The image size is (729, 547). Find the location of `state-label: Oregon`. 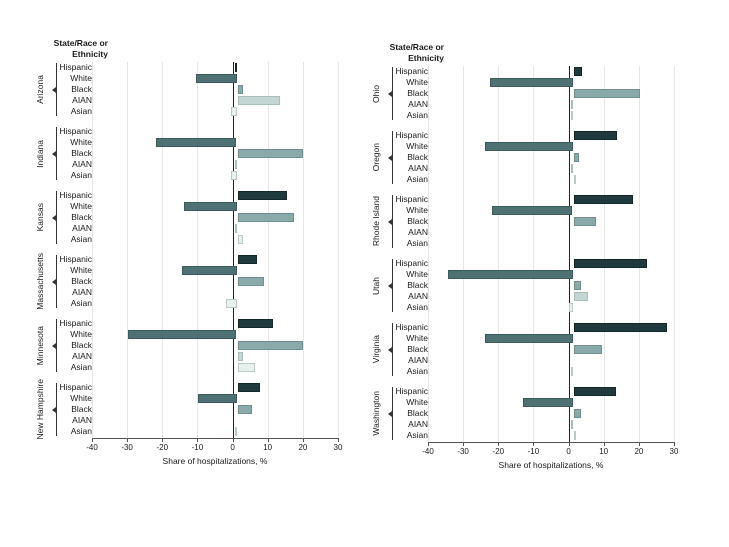

state-label: Oregon is located at coordinates (376, 157).